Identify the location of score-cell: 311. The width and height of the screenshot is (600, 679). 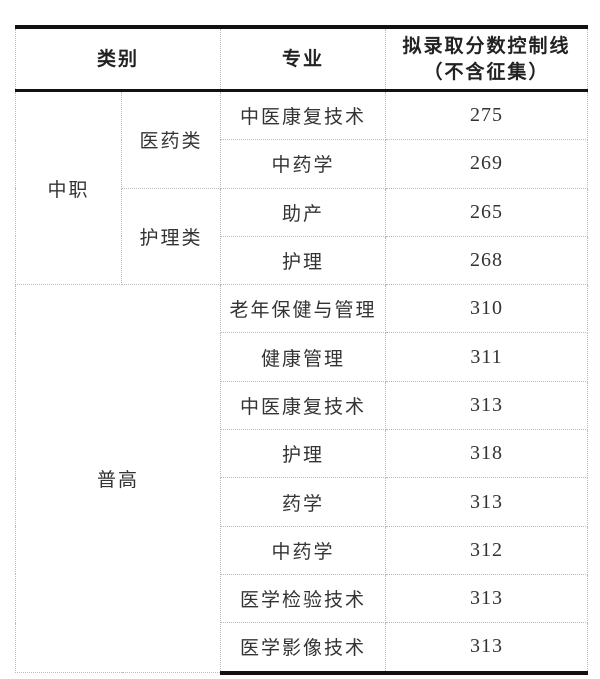
(487, 357).